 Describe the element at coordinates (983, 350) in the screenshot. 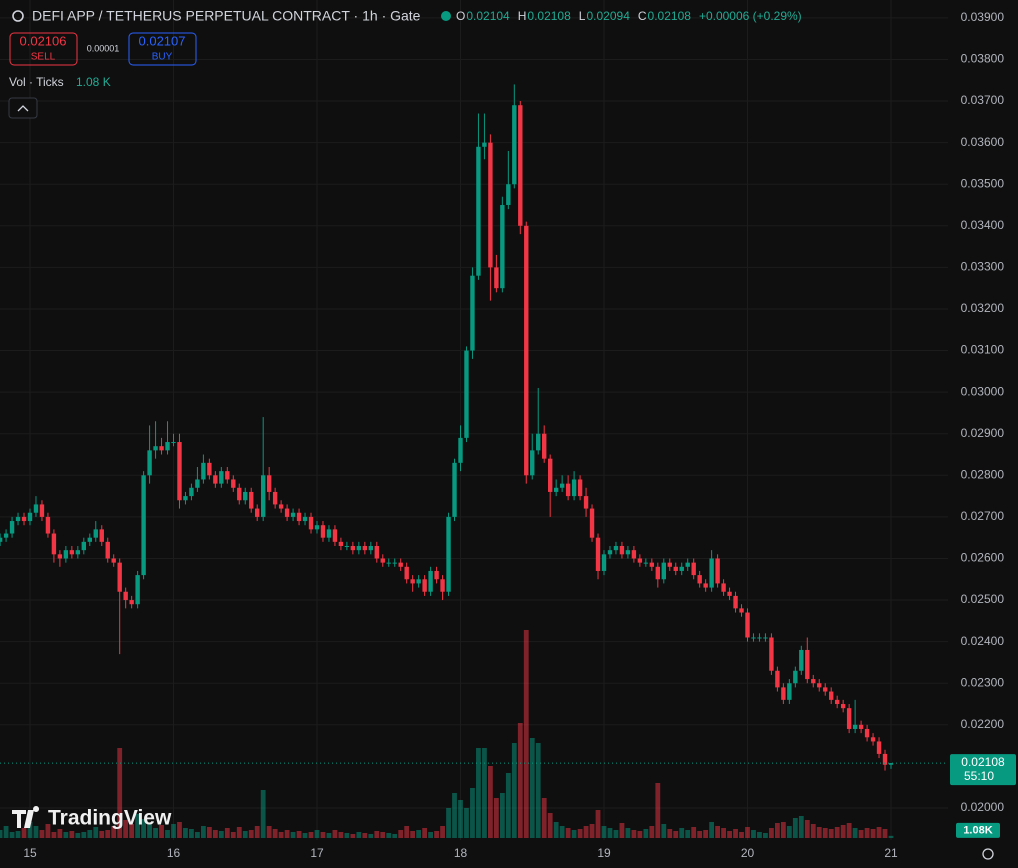

I see `y-tick-label: 0.03100` at that location.